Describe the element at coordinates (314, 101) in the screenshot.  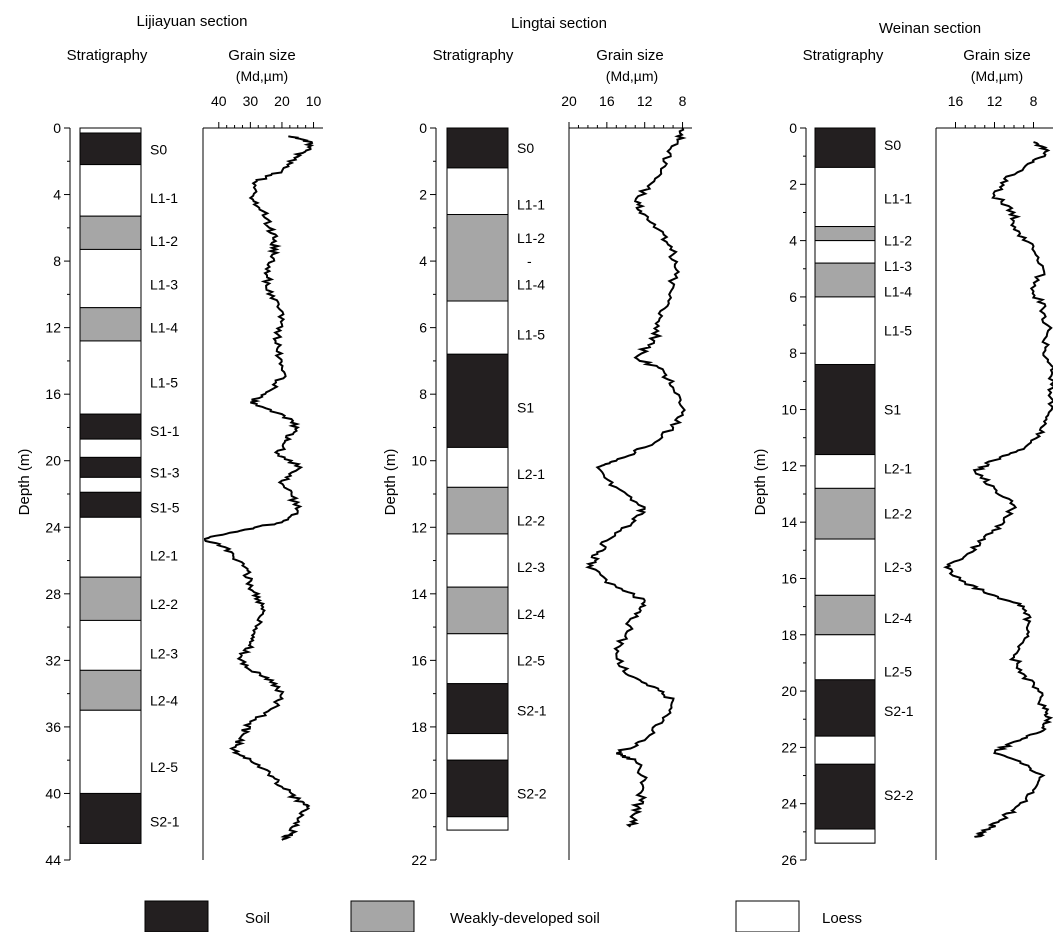
I see `grain-tick-label: 10` at that location.